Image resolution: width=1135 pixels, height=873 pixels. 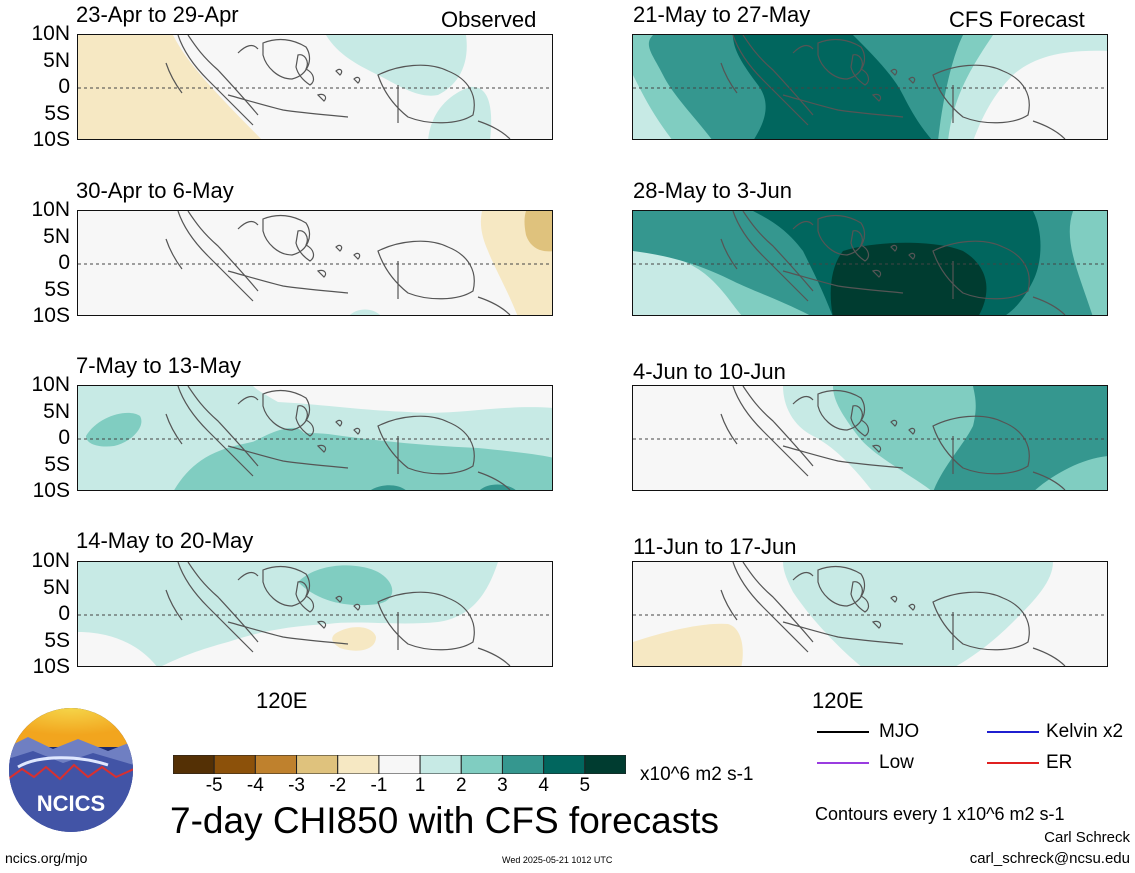 What do you see at coordinates (157, 14) in the screenshot?
I see `panel-title: 23-Apr to 29-Apr` at bounding box center [157, 14].